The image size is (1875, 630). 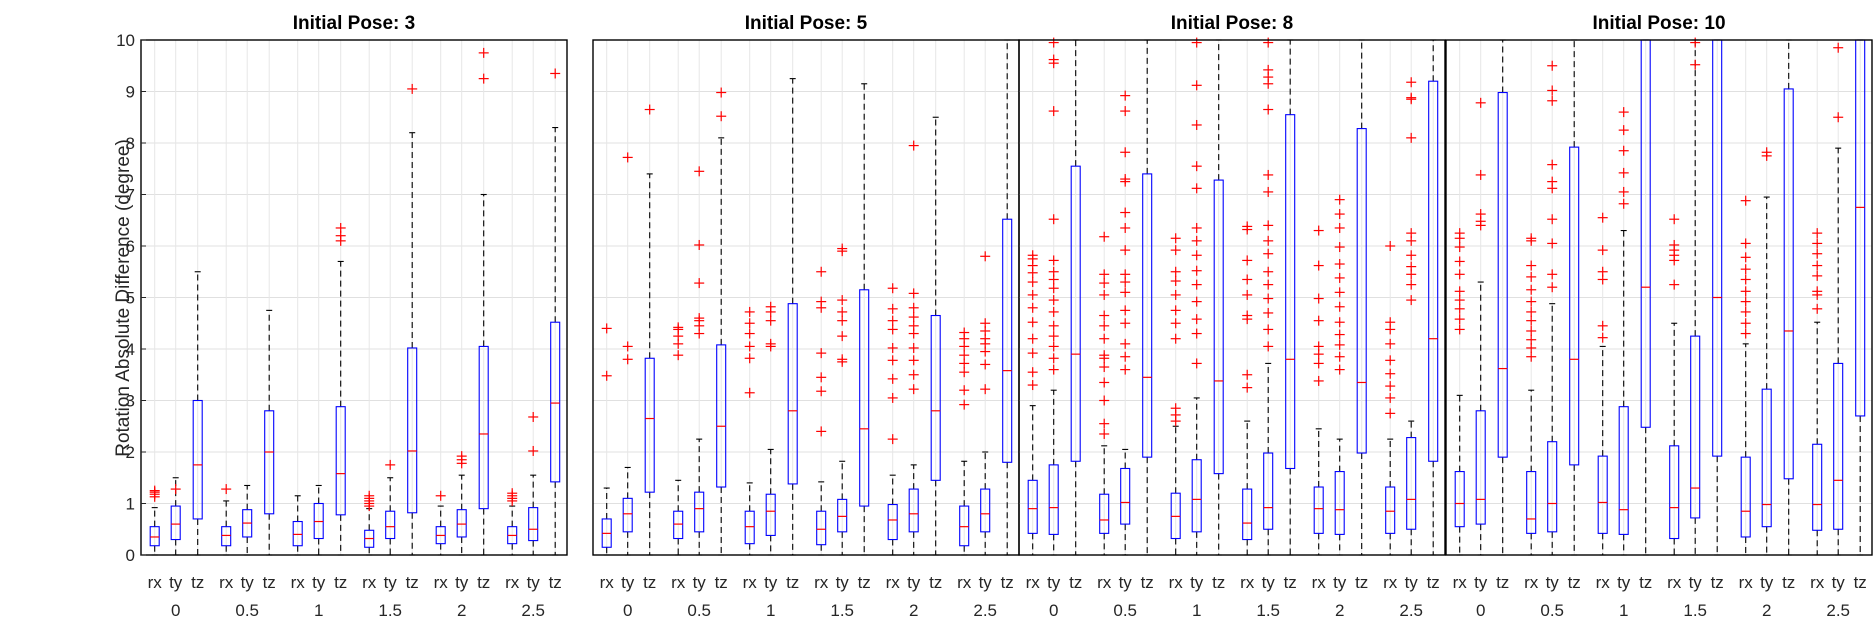 What do you see at coordinates (1125, 323) in the screenshot?
I see `box-0.5-ty` at bounding box center [1125, 323].